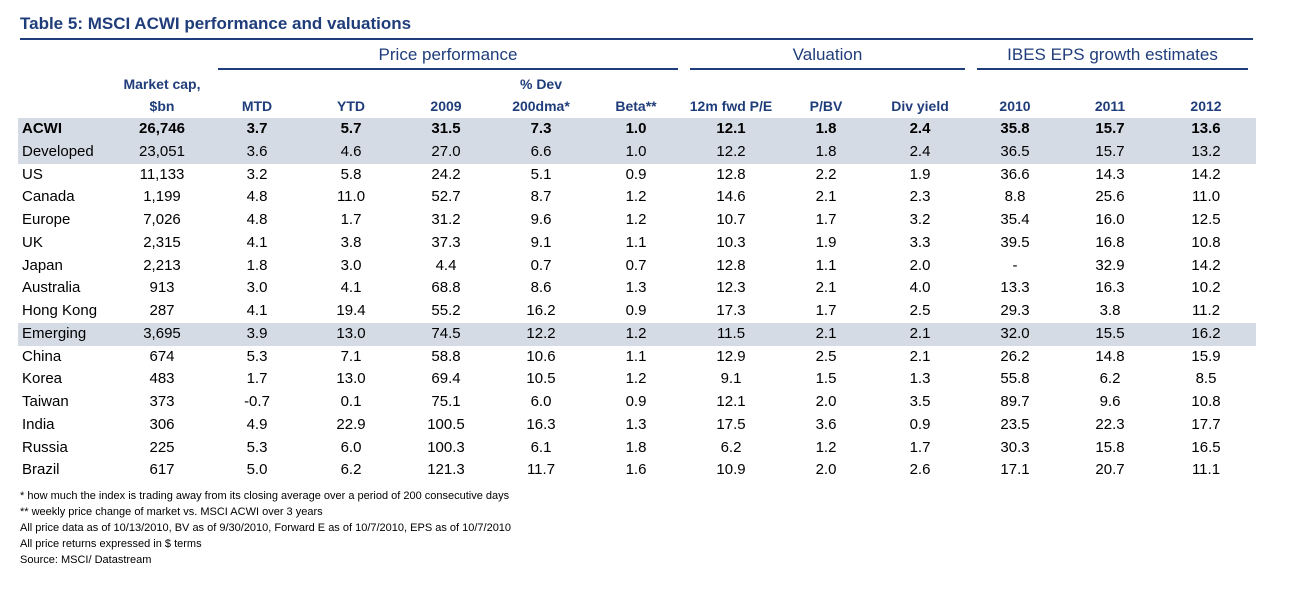 Image resolution: width=1292 pixels, height=614 pixels. What do you see at coordinates (1206, 401) in the screenshot?
I see `cell: 10.8` at bounding box center [1206, 401].